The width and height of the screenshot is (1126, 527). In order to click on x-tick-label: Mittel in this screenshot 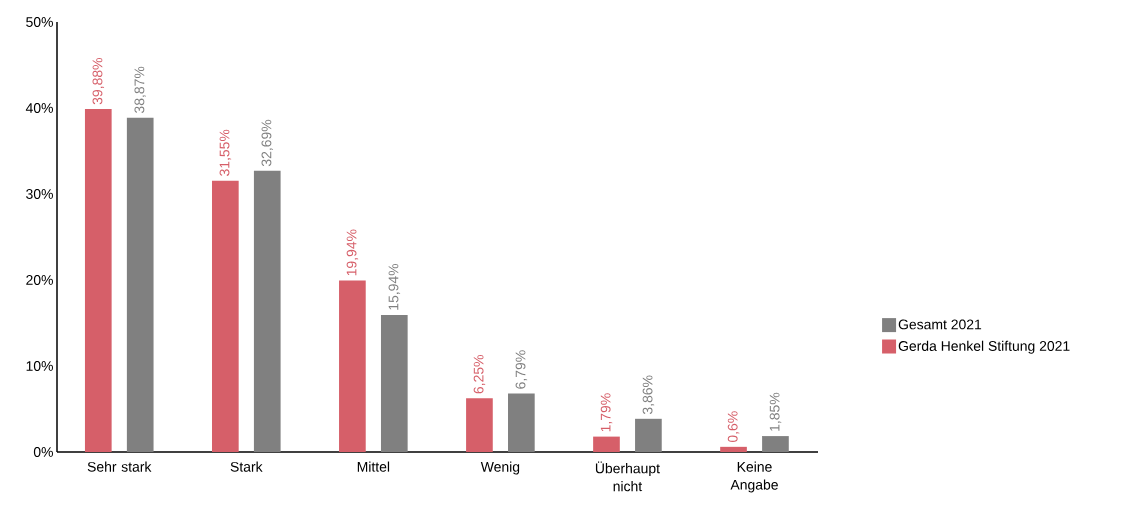, I will do `click(373, 466)`.